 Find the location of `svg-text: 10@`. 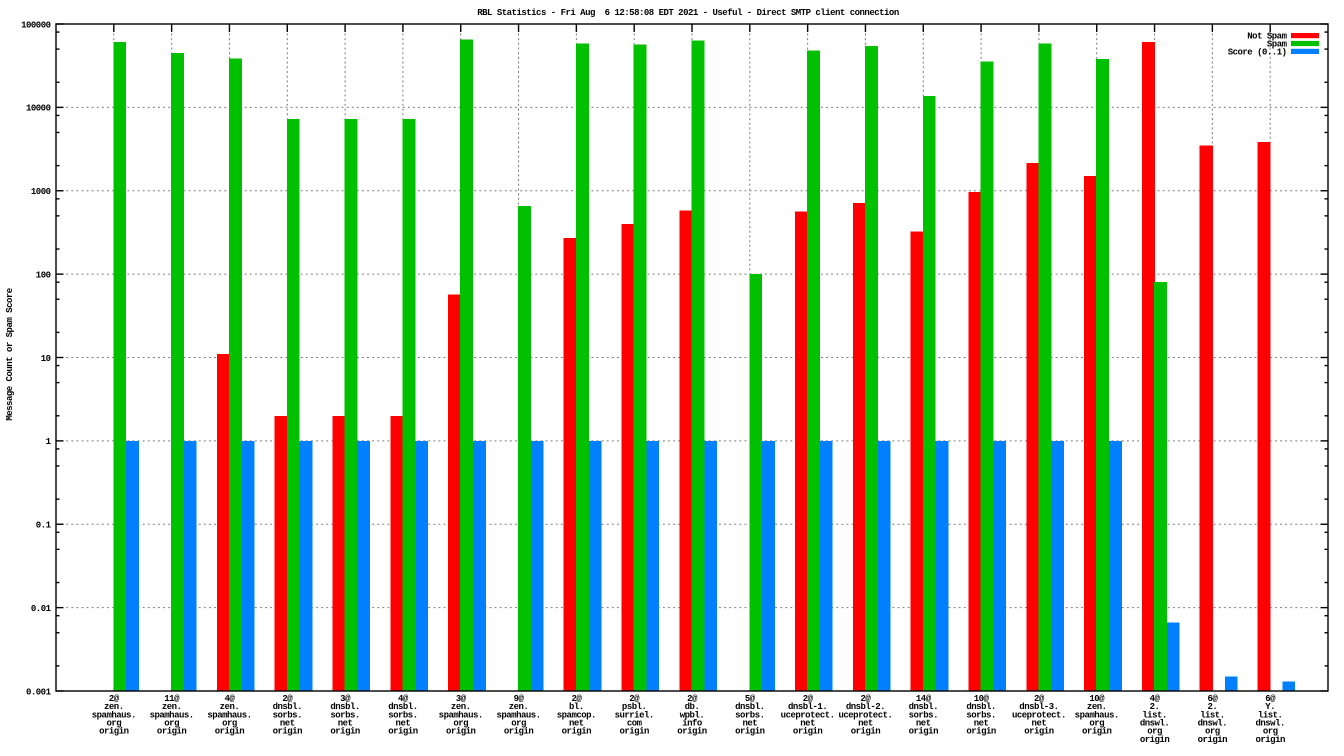

svg-text: 10@ is located at coordinates (982, 699).